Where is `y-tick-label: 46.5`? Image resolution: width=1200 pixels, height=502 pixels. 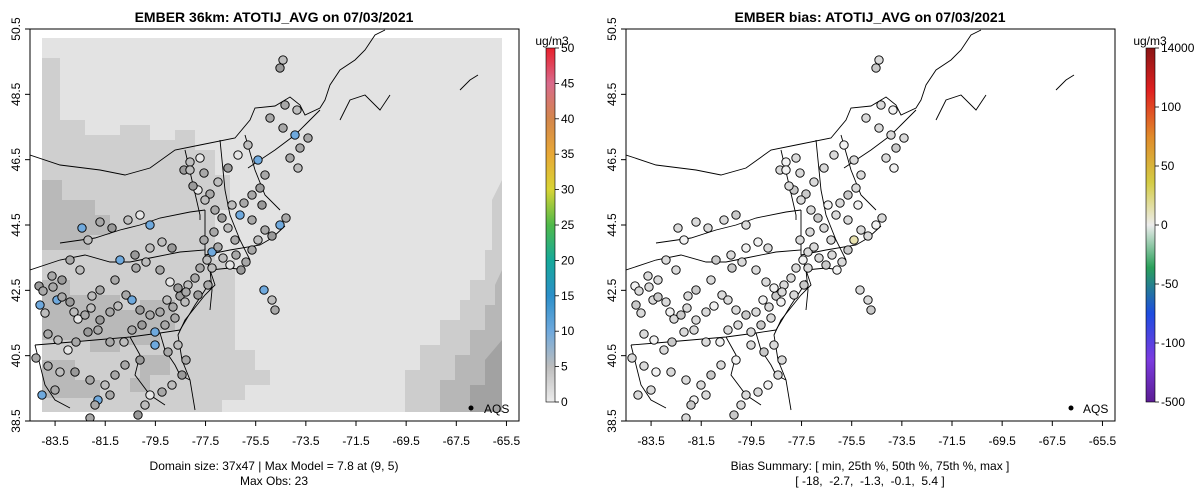
y-tick-label: 46.5 is located at coordinates (16, 160).